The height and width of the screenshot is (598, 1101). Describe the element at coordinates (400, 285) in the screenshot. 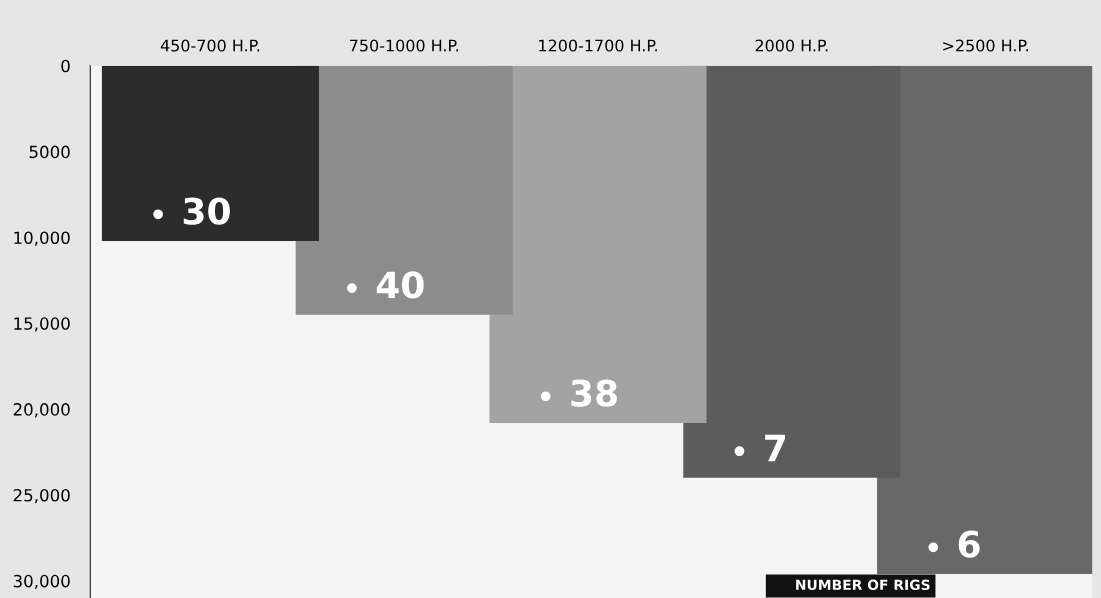

I see `annotation: 40` at that location.